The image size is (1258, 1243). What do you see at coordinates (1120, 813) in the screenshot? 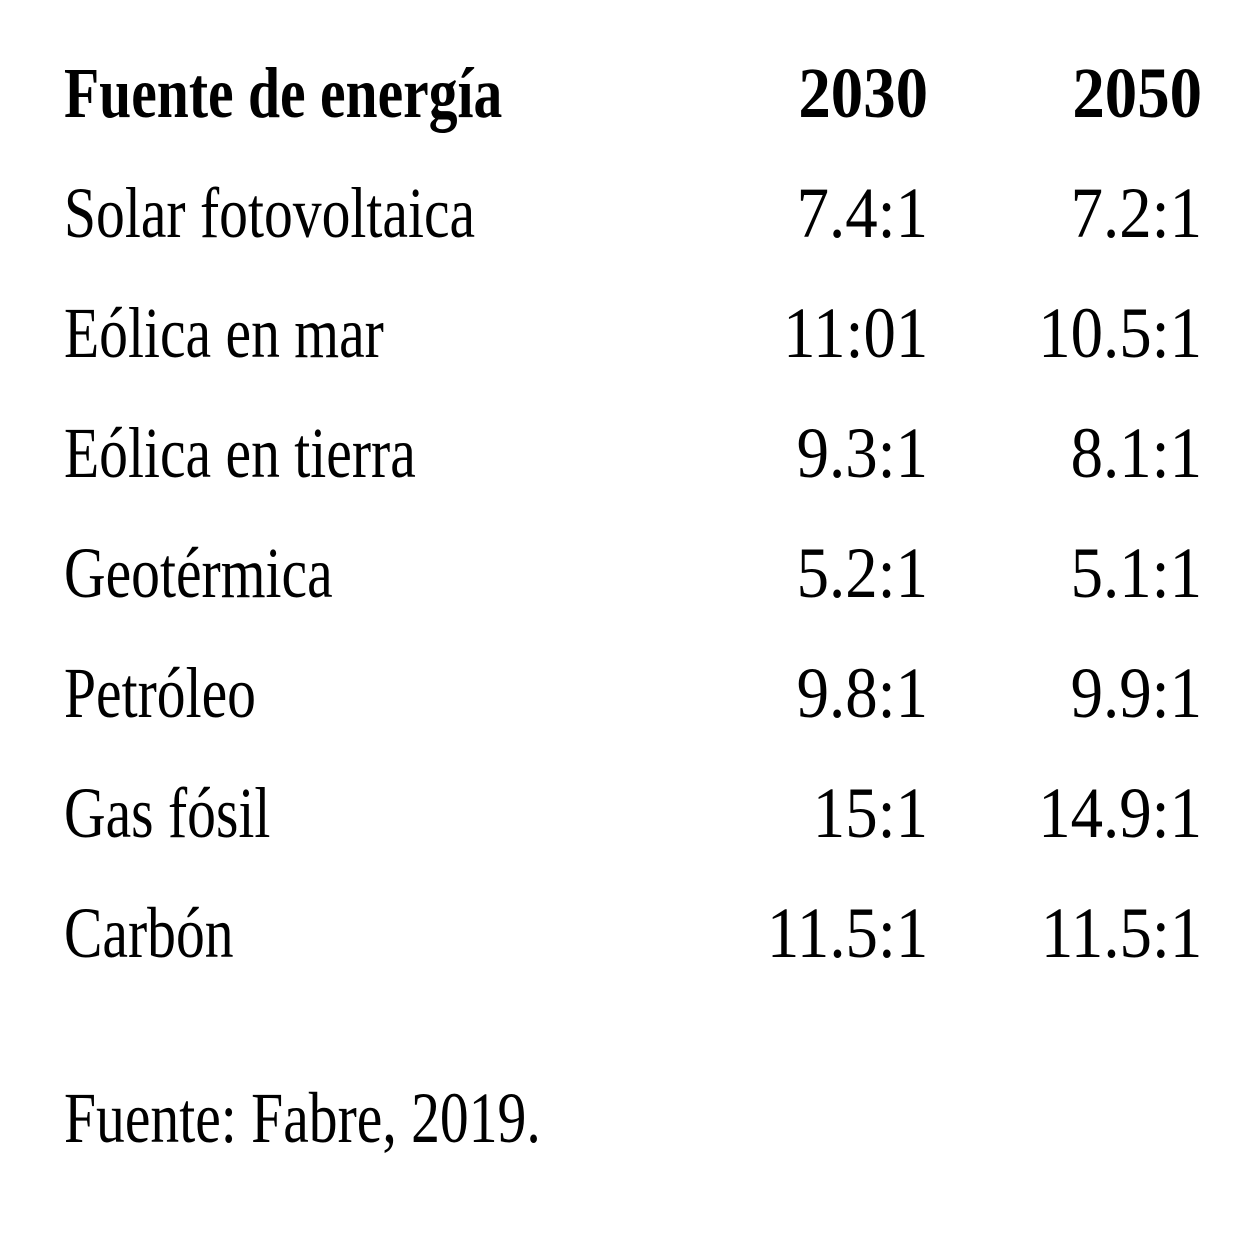
I see `cell-text: 14.9:1` at bounding box center [1120, 813].